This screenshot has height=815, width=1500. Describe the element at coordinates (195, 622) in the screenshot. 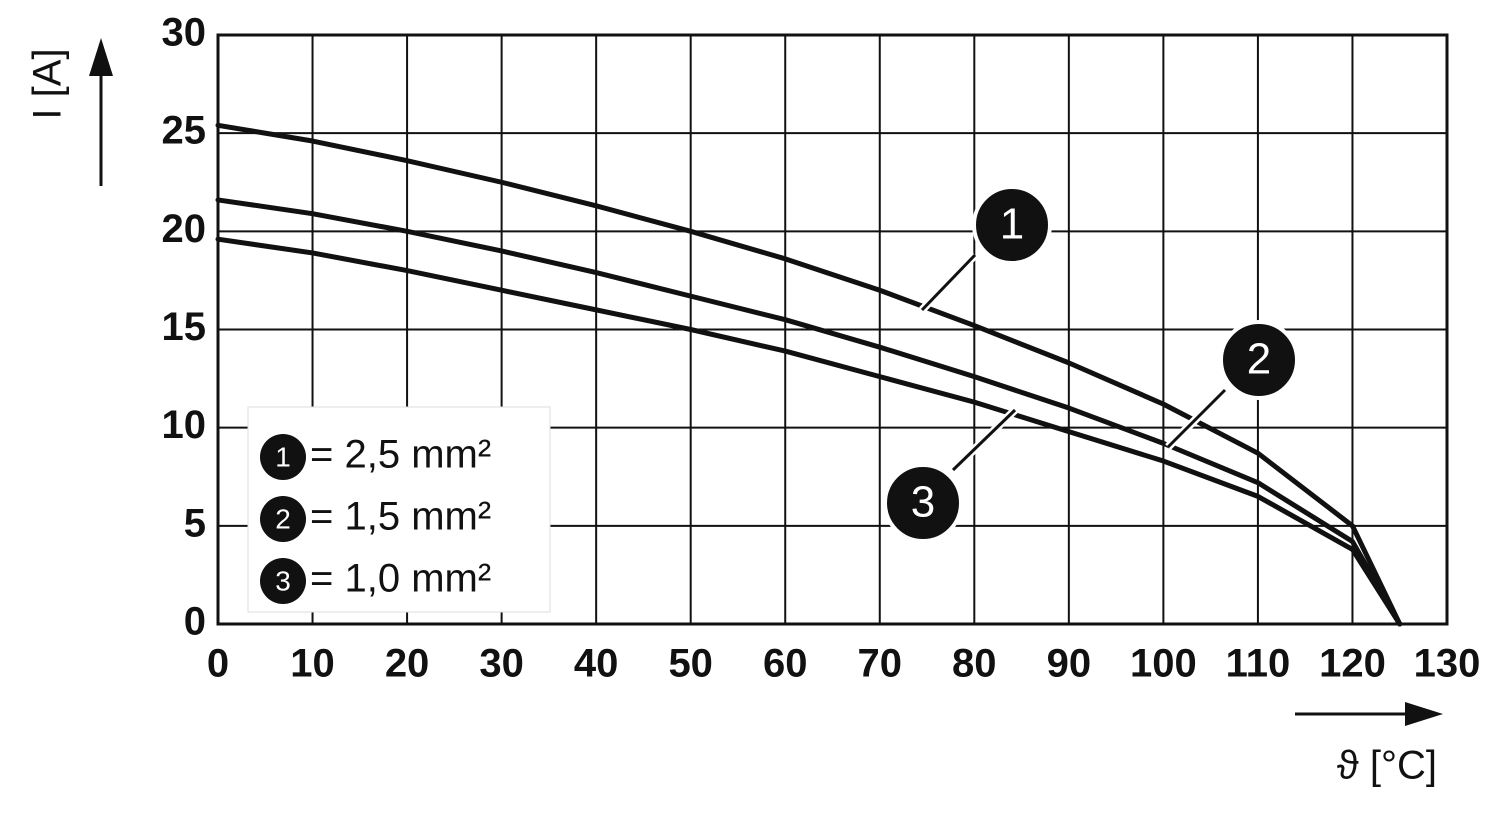

I see `y-tick-label: 0` at that location.